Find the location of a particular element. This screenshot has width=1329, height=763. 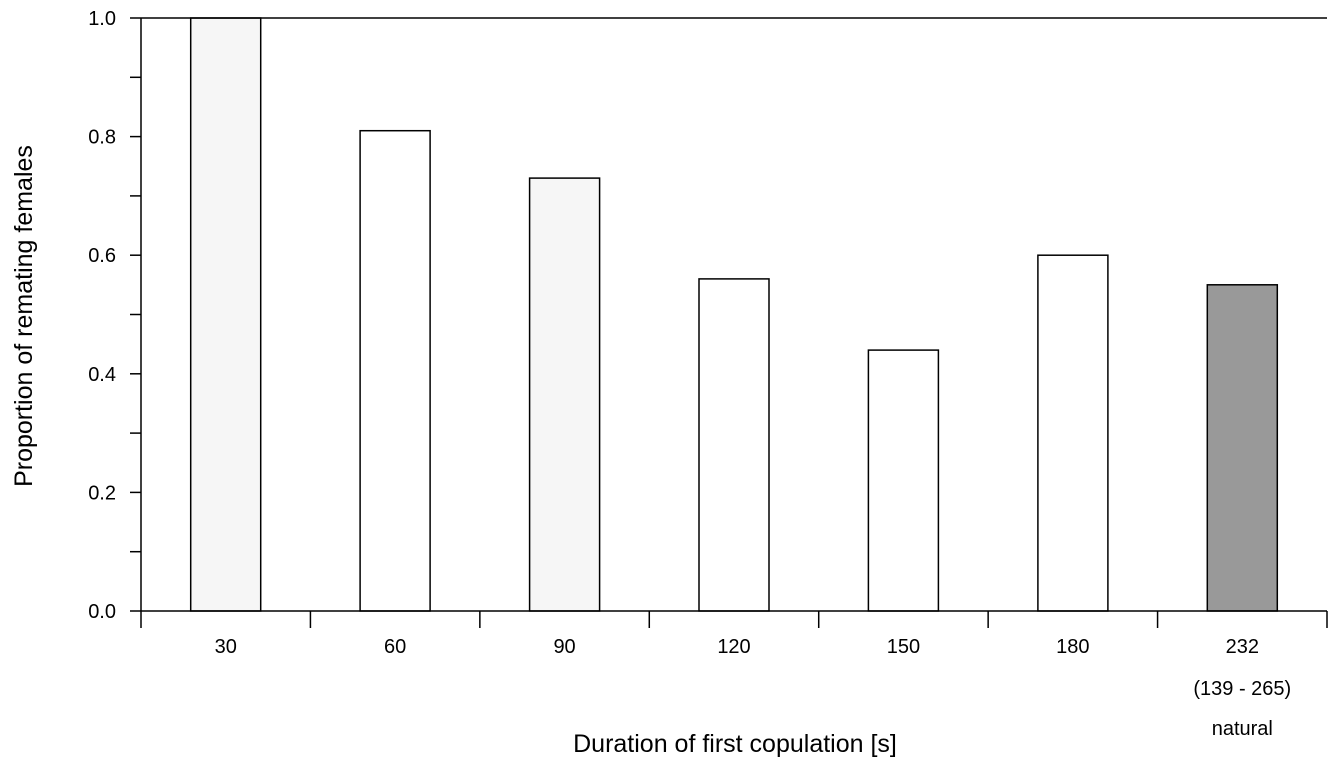

y-tick-label: 1.0 is located at coordinates (102, 19).